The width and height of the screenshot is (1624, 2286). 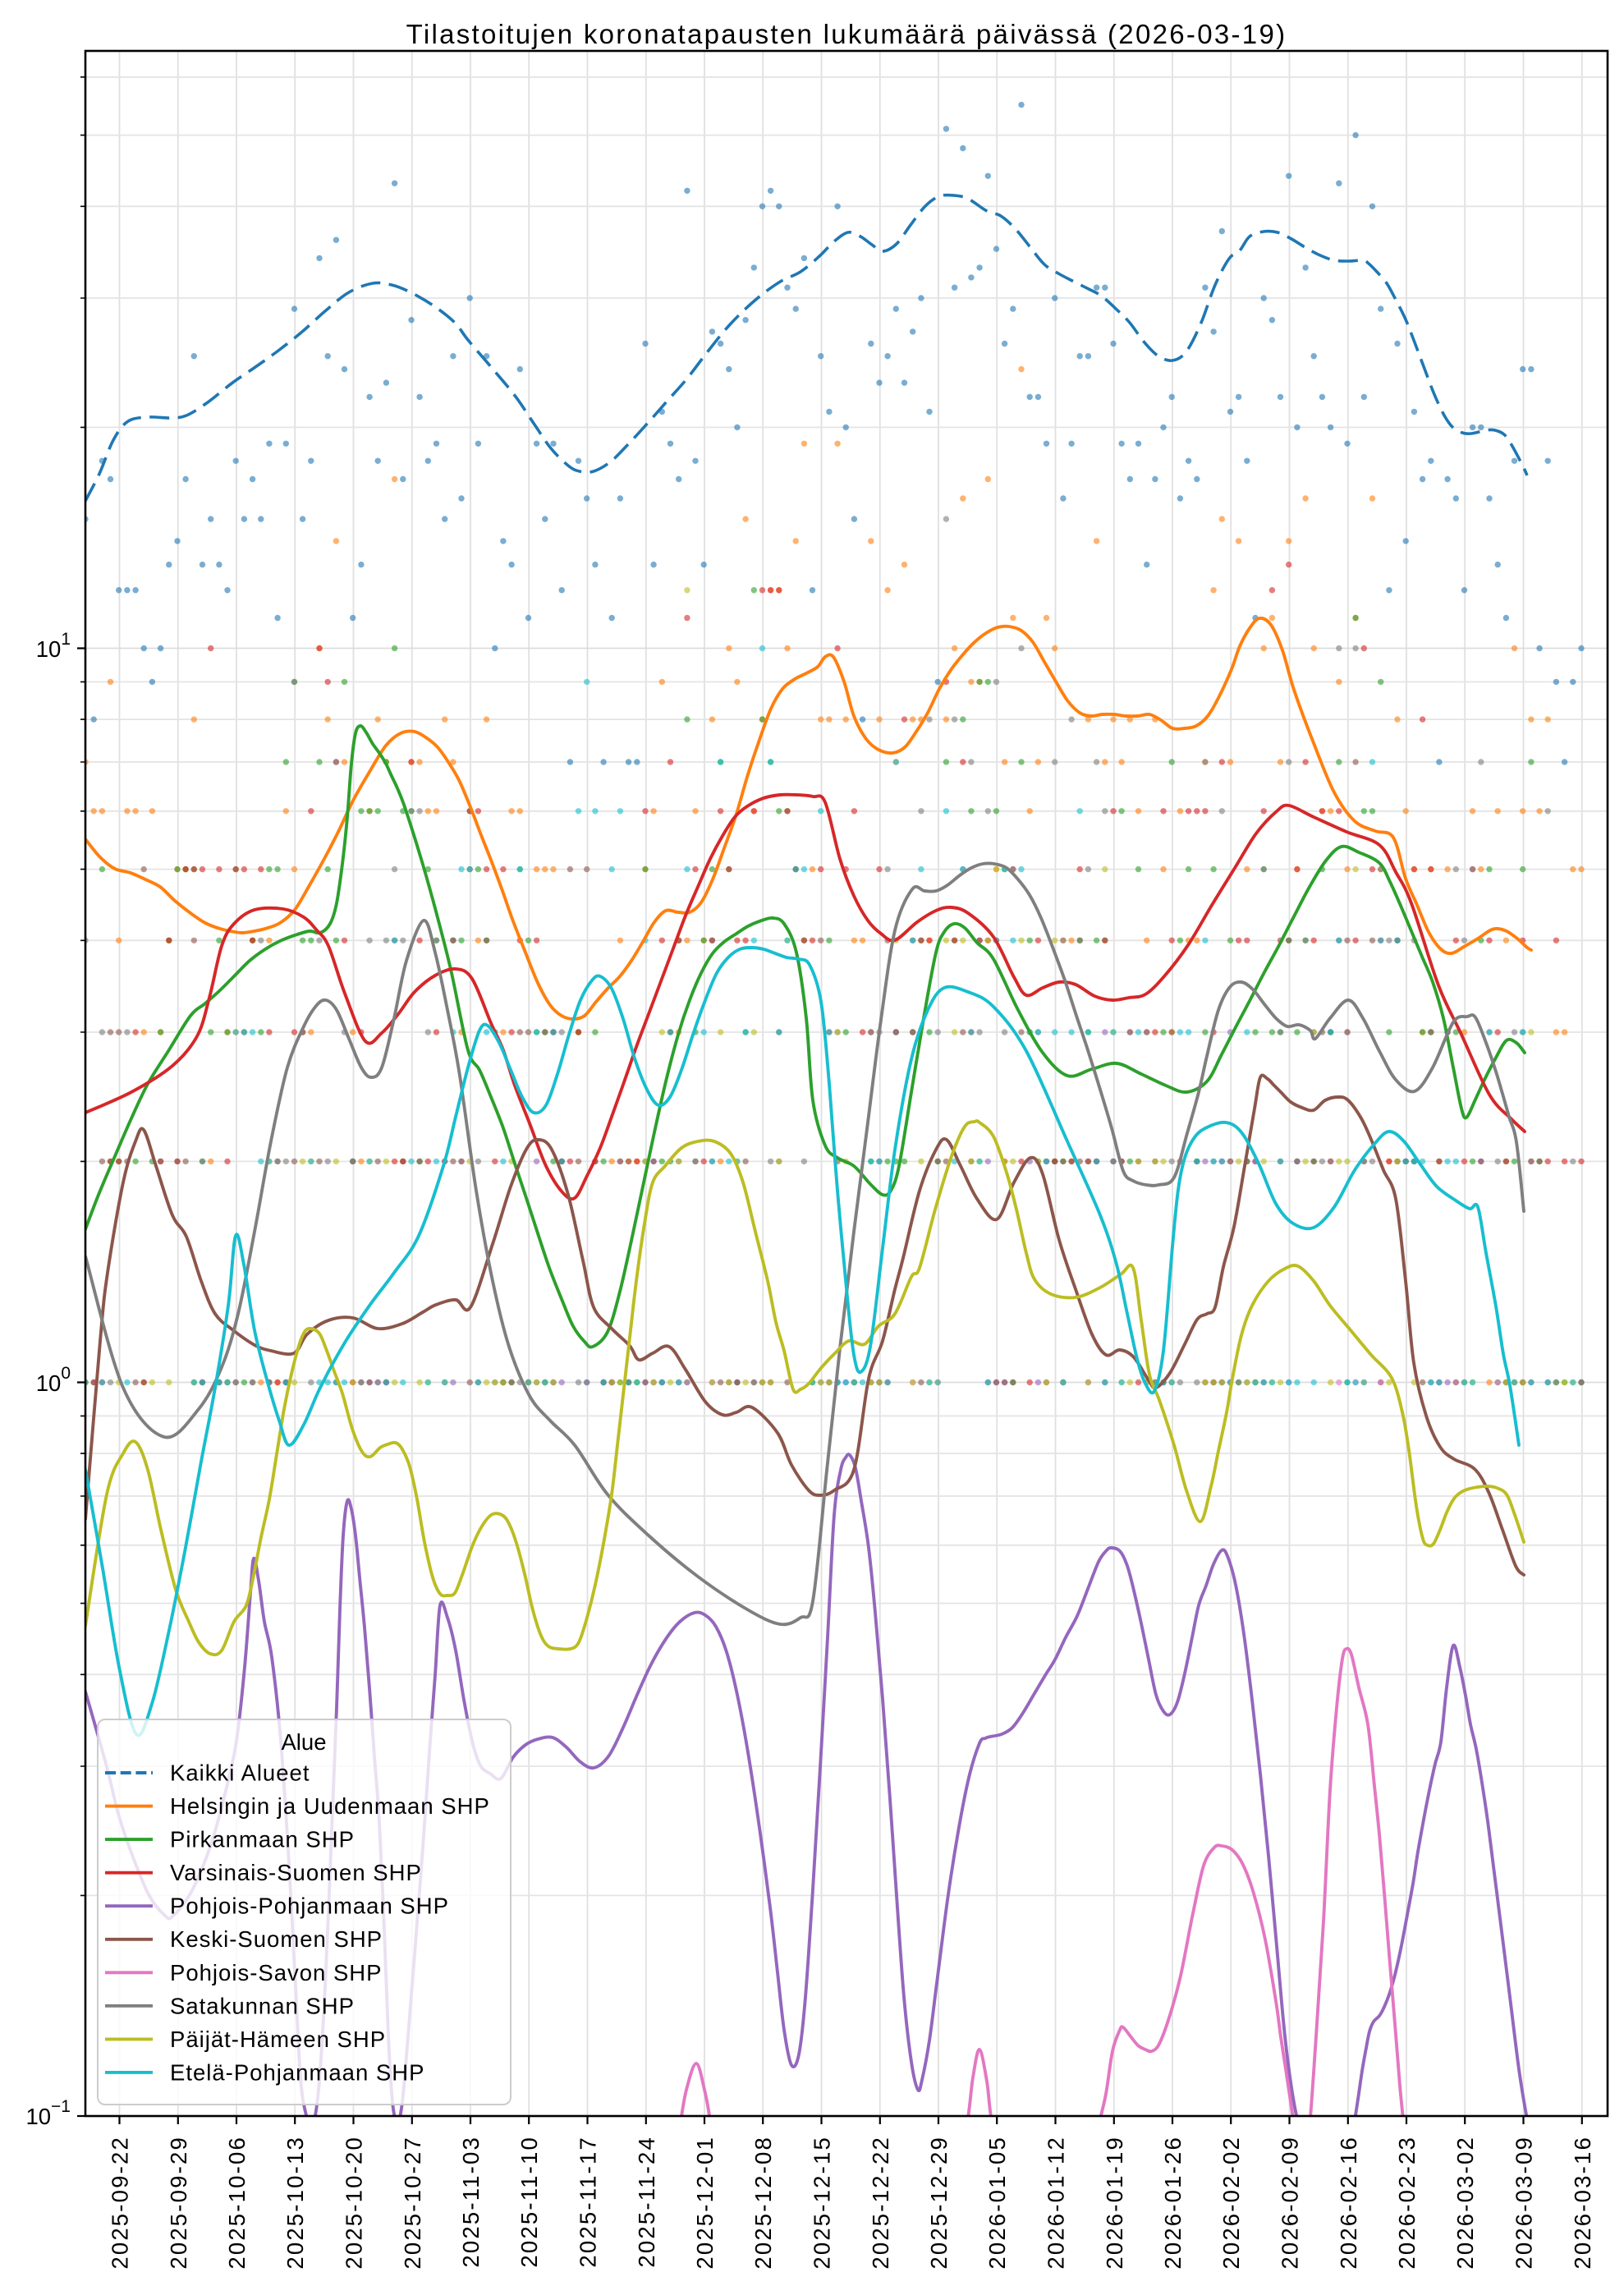 What do you see at coordinates (1465, 2203) in the screenshot?
I see `svg-text: 2026-03-02` at bounding box center [1465, 2203].